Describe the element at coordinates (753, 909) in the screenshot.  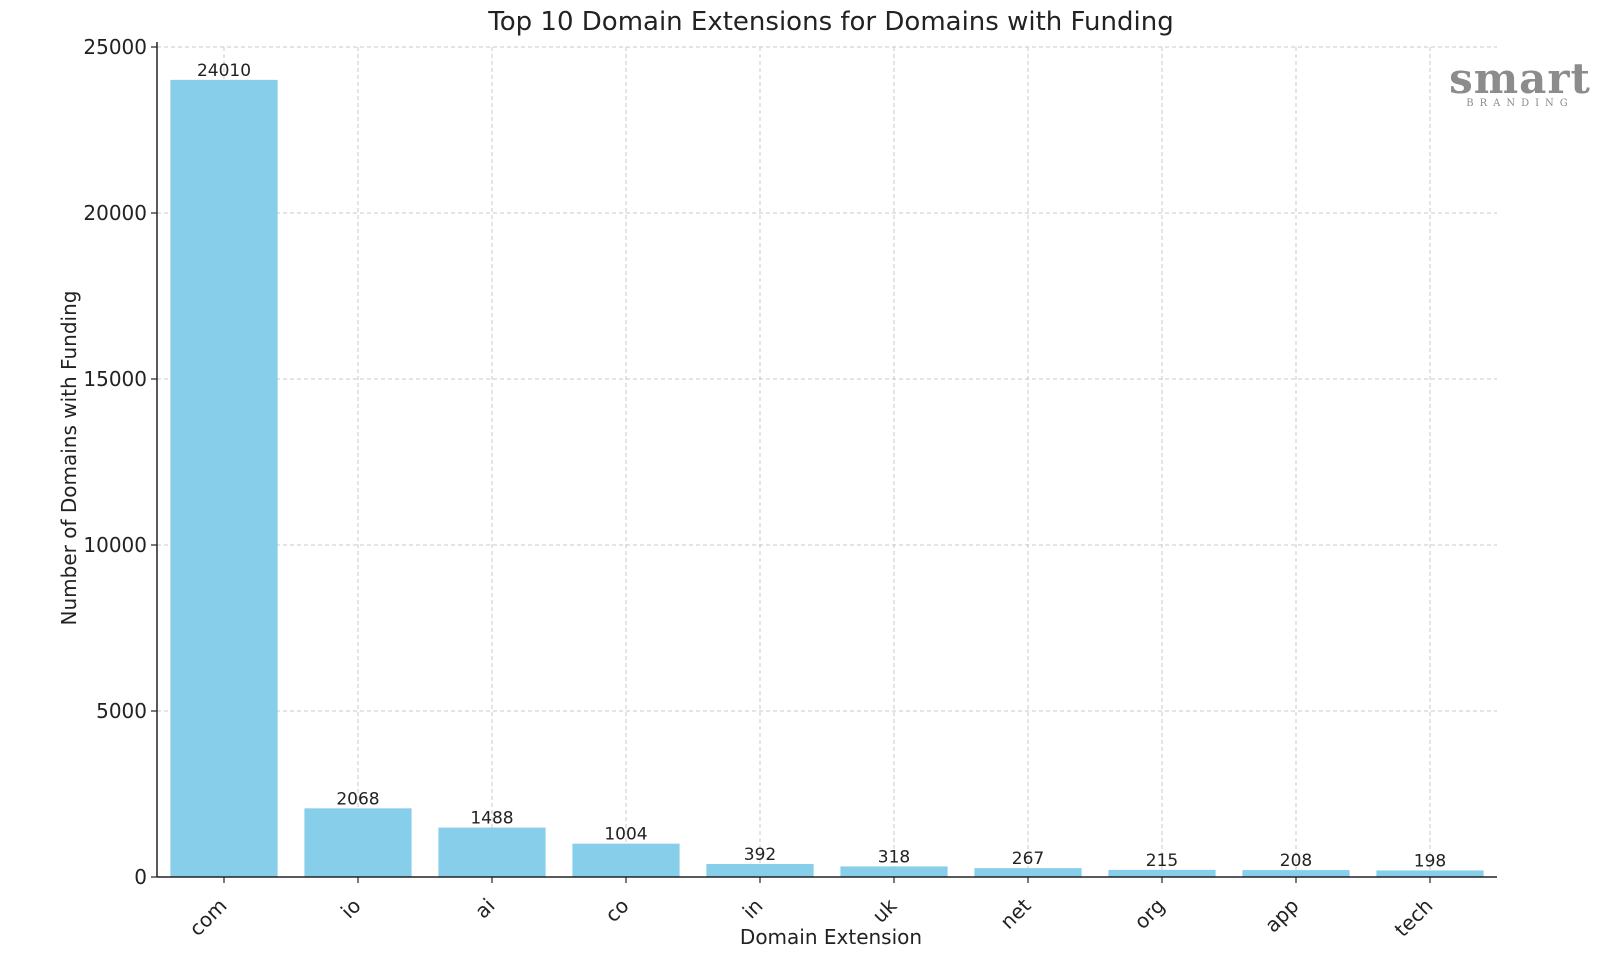
I see `x-tick-label-in: in` at that location.